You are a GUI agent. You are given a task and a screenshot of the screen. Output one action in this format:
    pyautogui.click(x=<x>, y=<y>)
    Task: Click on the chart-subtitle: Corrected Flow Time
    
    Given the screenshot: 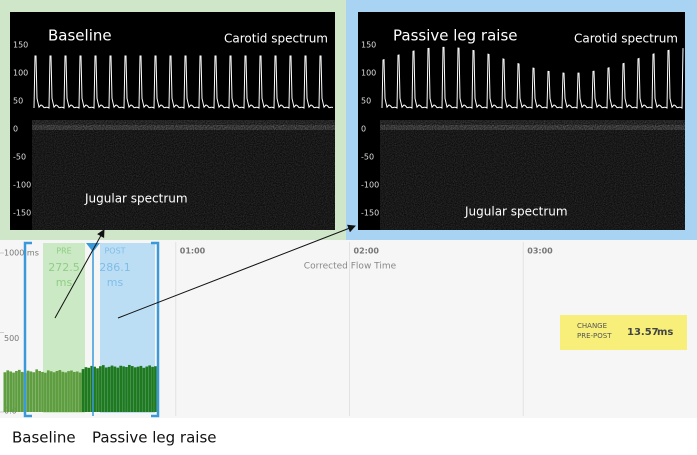 What is the action you would take?
    pyautogui.click(x=350, y=267)
    